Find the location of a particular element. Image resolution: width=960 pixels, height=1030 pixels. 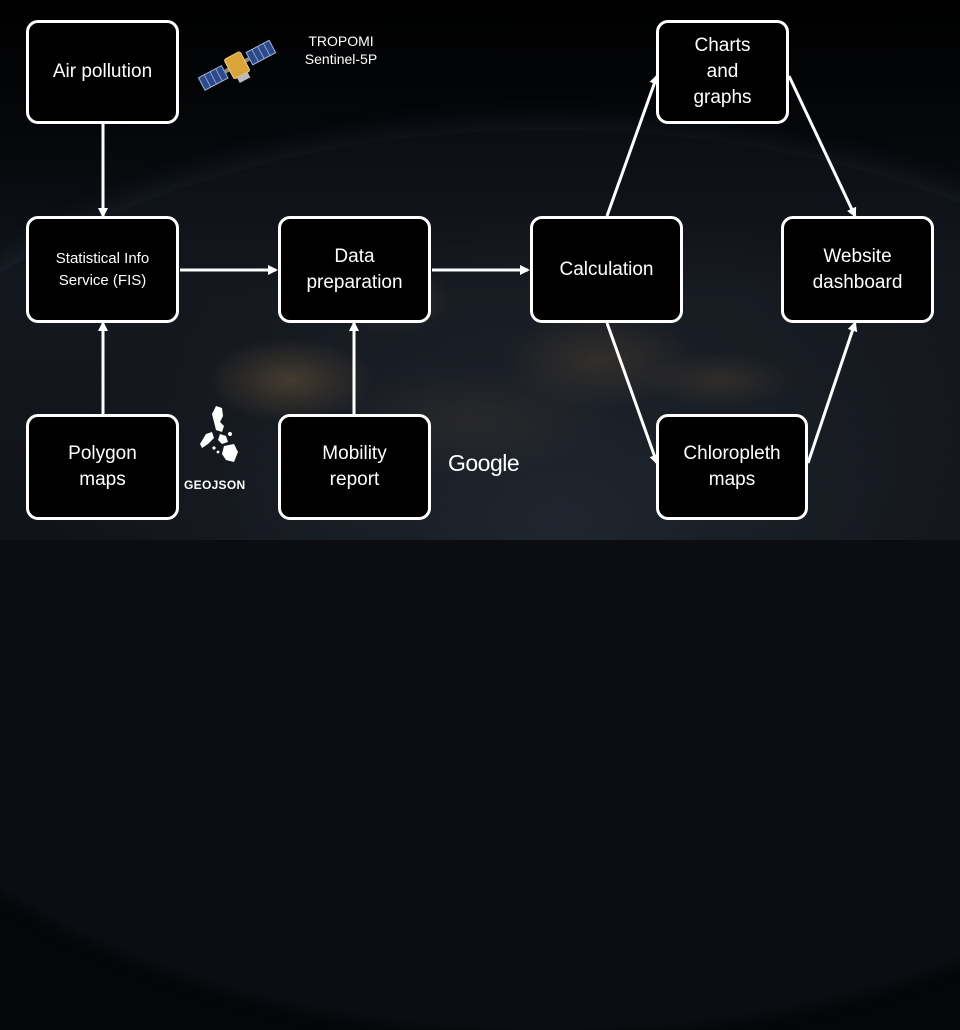

node-label: Air pollution is located at coordinates (102, 71).